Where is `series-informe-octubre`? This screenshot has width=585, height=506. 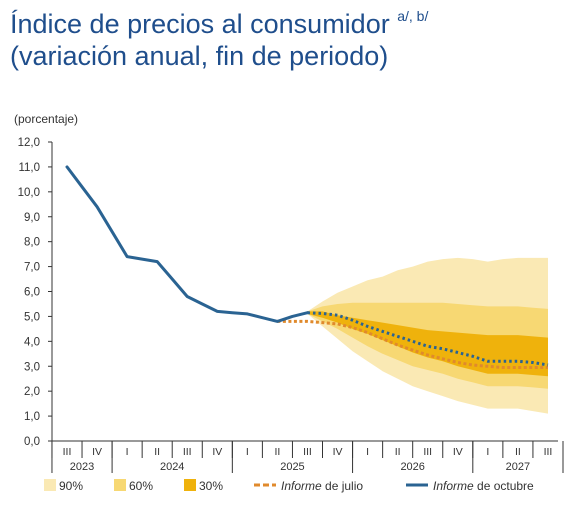
series-informe-octubre is located at coordinates (187, 244).